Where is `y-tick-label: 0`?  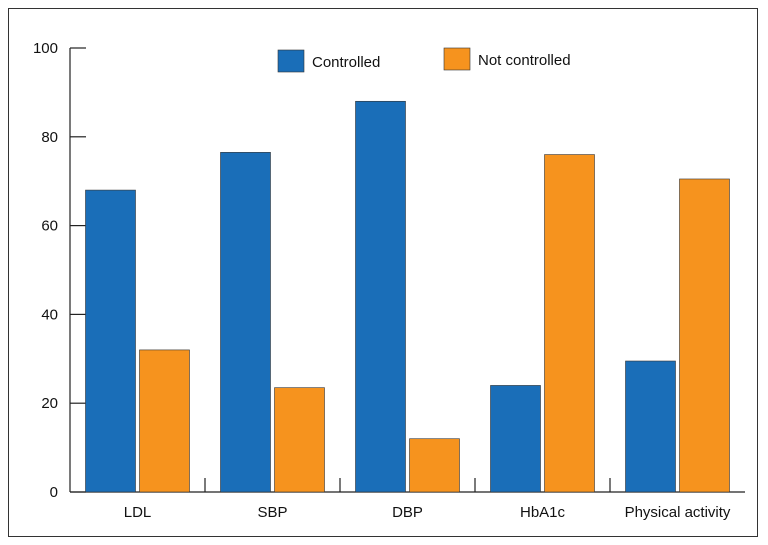 y-tick-label: 0 is located at coordinates (54, 492).